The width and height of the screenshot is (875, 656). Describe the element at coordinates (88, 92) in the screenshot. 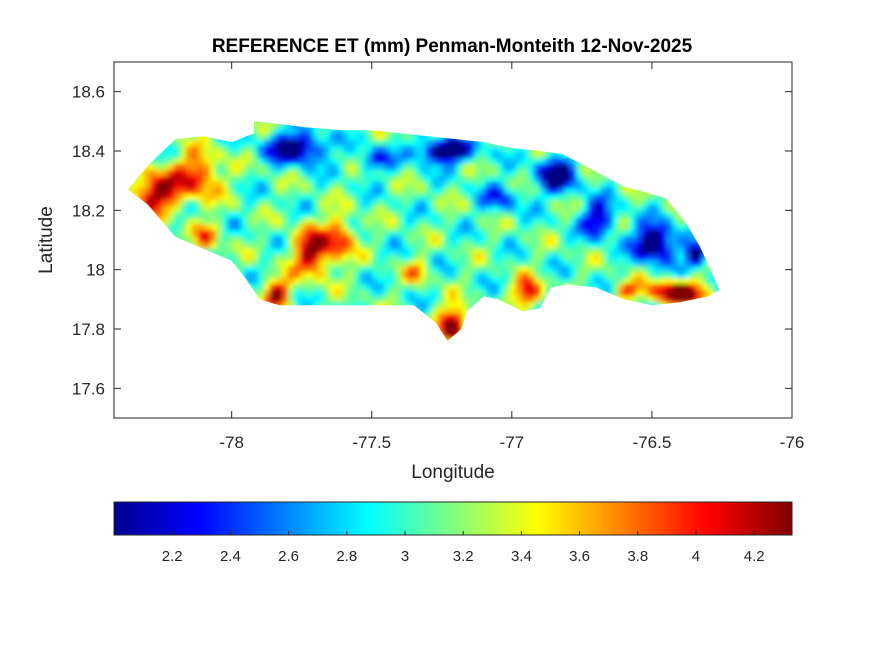

I see `y-tick-label: 18.6` at that location.